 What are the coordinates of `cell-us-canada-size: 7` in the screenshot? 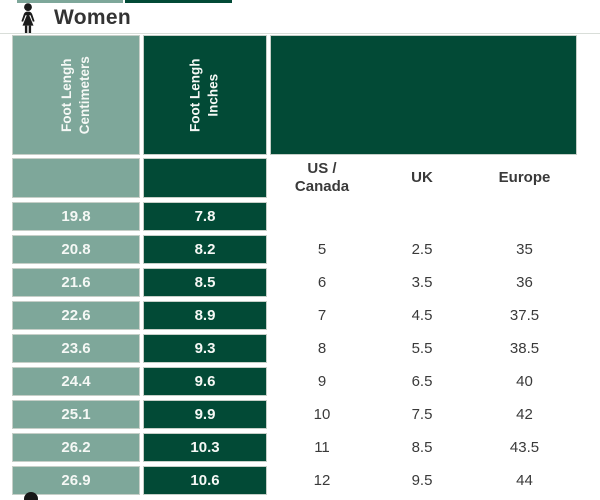 It's located at (322, 315).